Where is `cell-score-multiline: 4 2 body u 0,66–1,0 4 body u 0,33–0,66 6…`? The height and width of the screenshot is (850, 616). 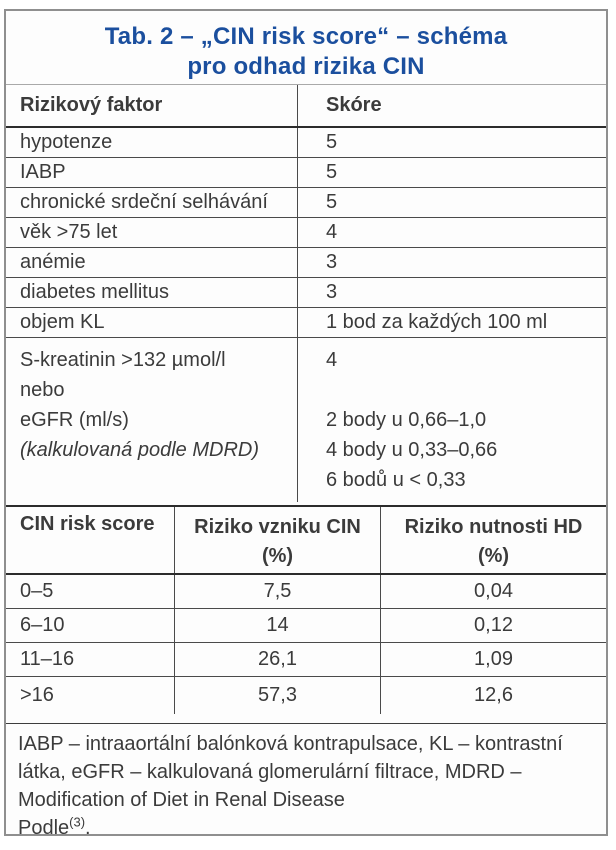
cell-score-multiline: 4 2 body u 0,66–1,0 4 body u 0,33–0,66 6… is located at coordinates (452, 420).